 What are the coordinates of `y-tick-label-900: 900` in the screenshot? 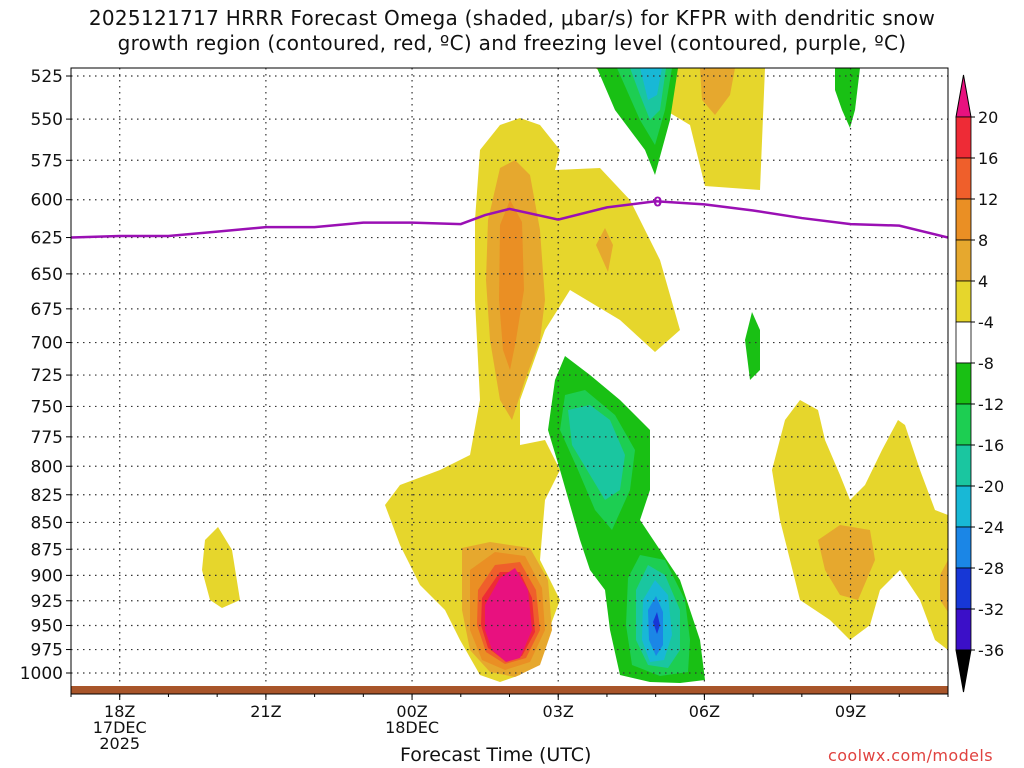 It's located at (47, 576).